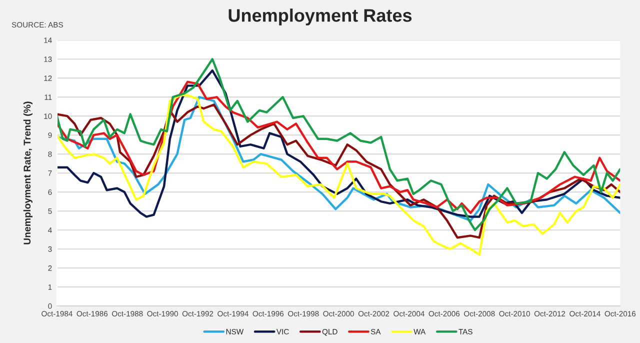 Image resolution: width=640 pixels, height=343 pixels. I want to click on chart-title: Unemployment Rates, so click(320, 17).